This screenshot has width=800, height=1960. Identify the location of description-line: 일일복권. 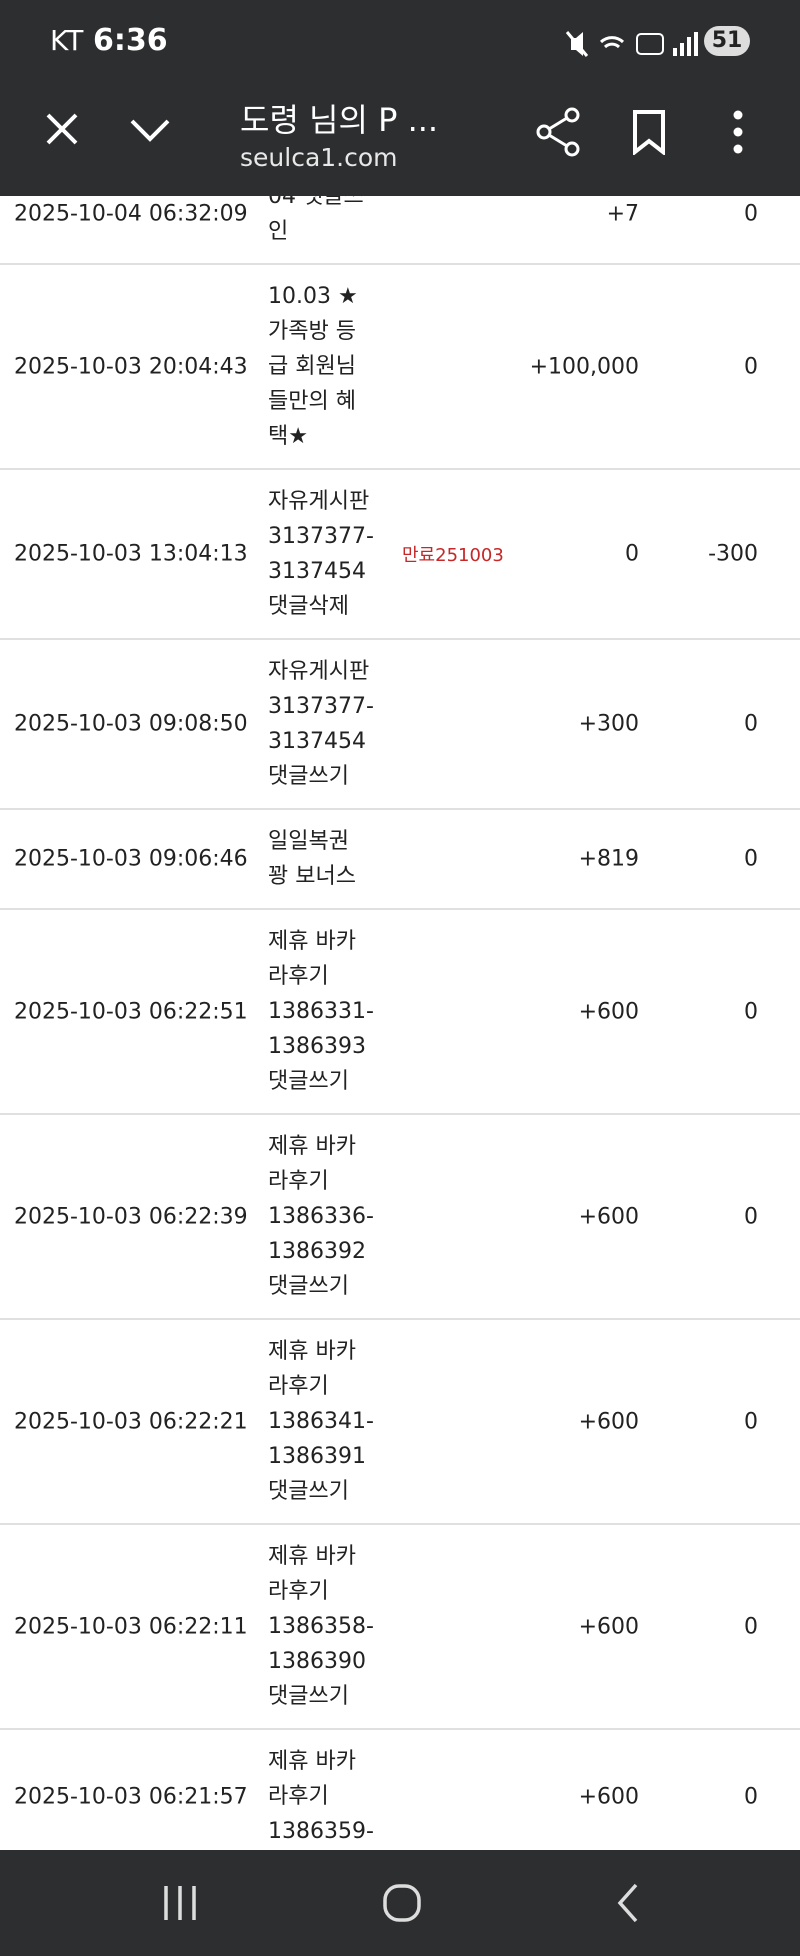
(308, 841).